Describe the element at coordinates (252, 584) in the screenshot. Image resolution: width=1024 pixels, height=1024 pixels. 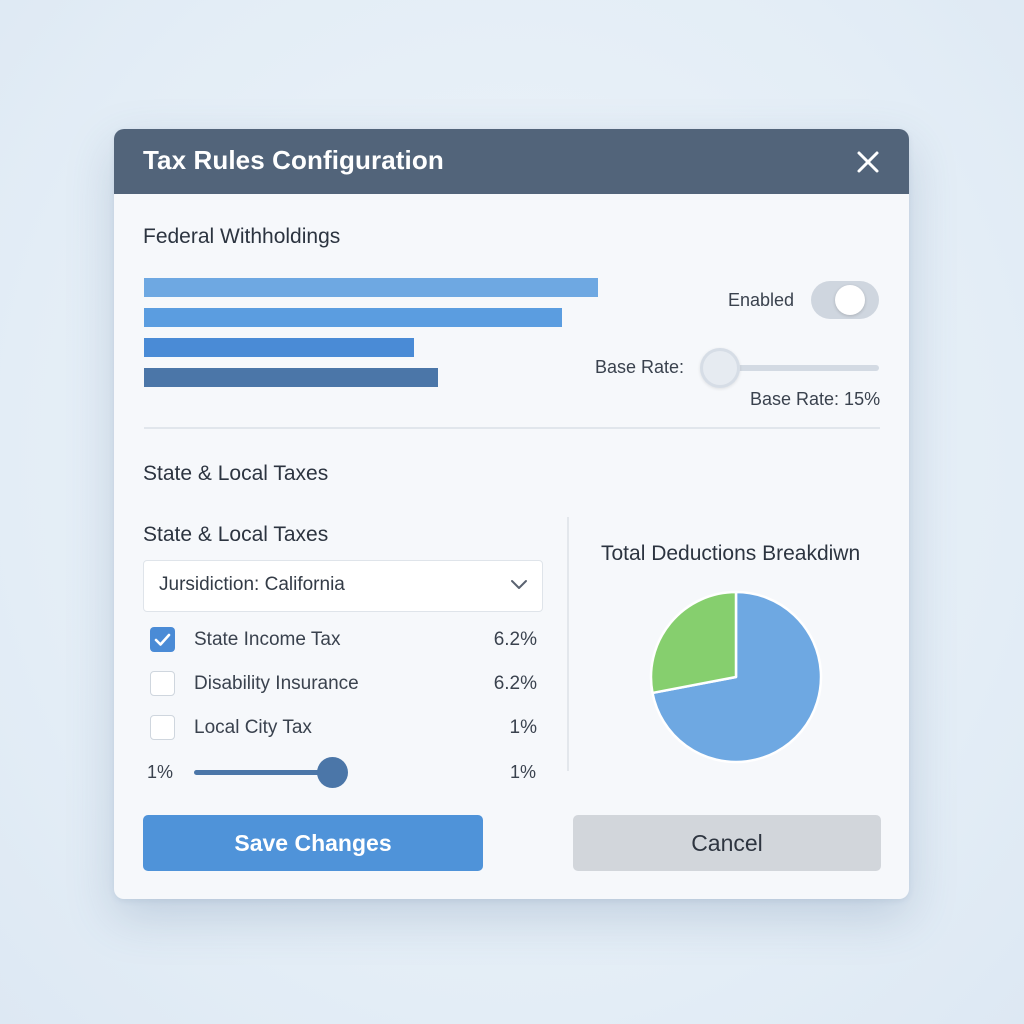
I see `jurisdiction-select-value: Jursidiction: California` at that location.